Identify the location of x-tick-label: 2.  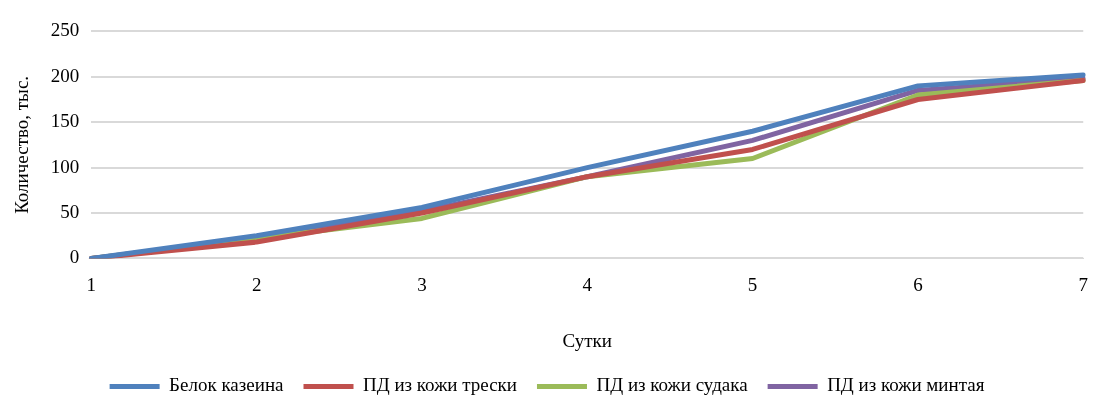
(256, 284).